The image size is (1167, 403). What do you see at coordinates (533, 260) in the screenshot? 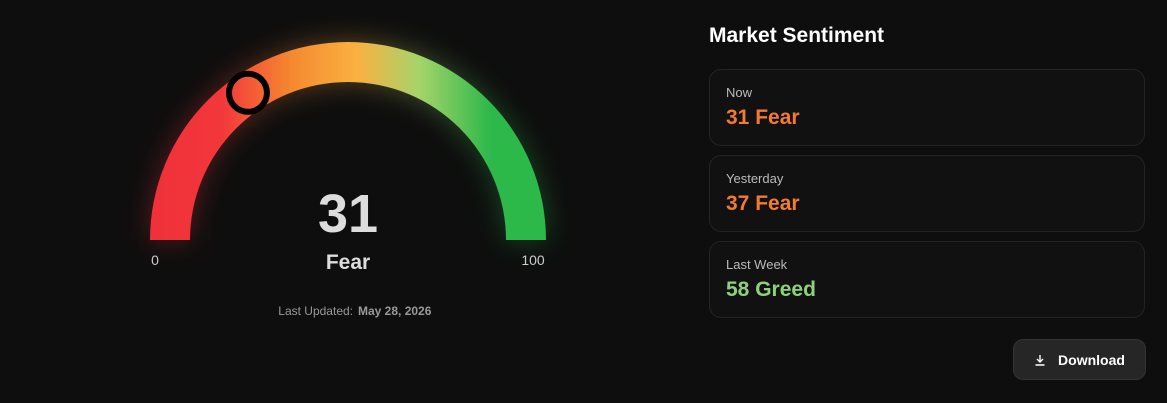
I see `gauge-max: 100` at bounding box center [533, 260].